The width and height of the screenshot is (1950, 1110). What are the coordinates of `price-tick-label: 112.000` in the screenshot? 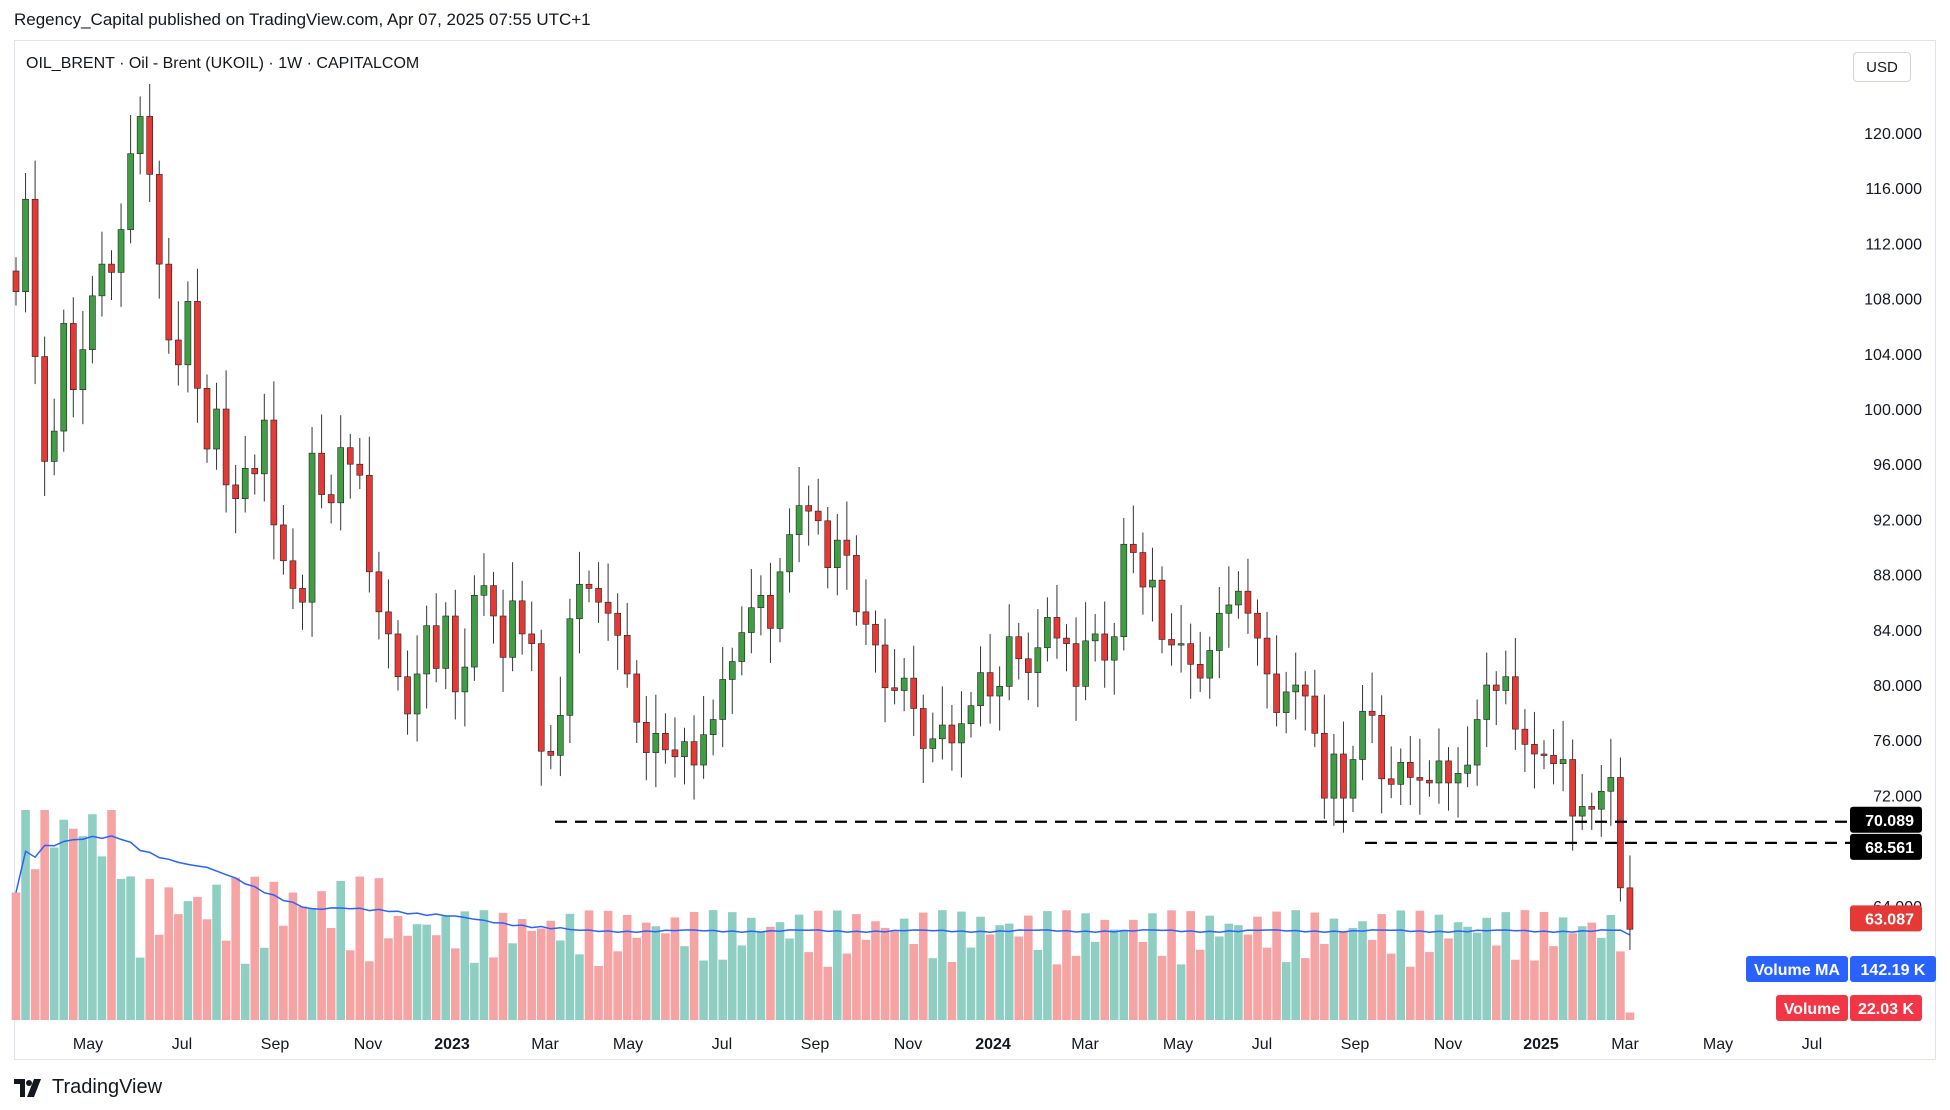 It's located at (1893, 244).